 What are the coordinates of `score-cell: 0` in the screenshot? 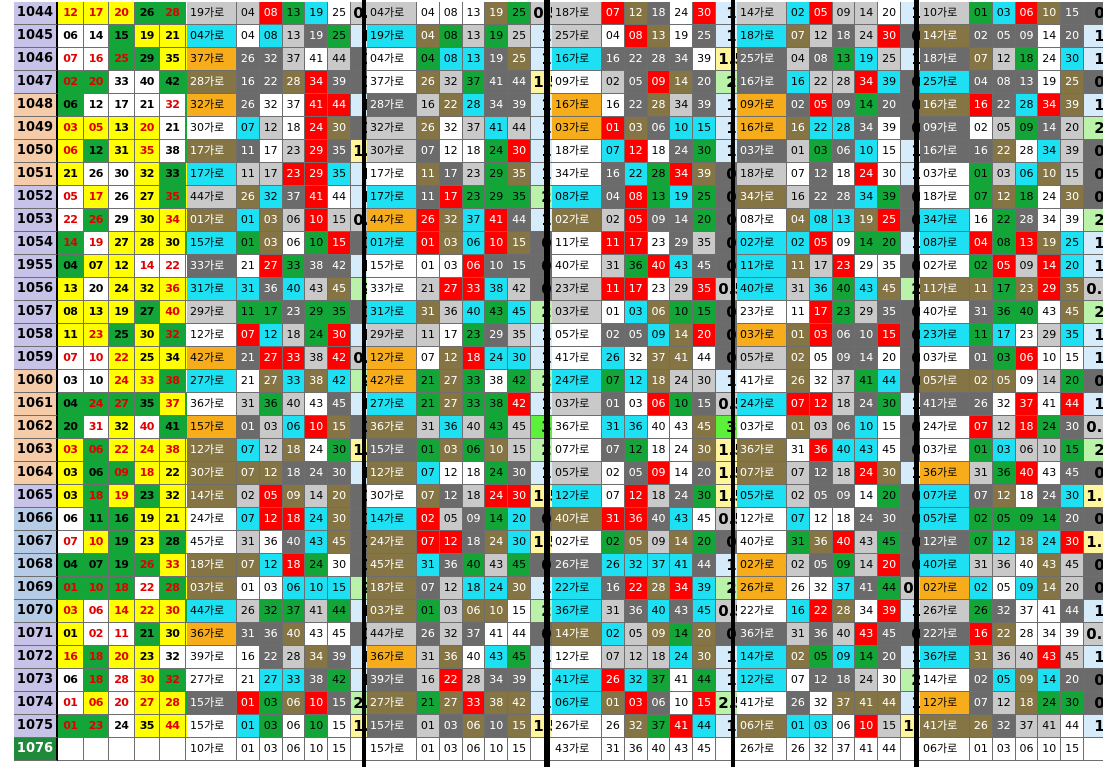 It's located at (1093, 381).